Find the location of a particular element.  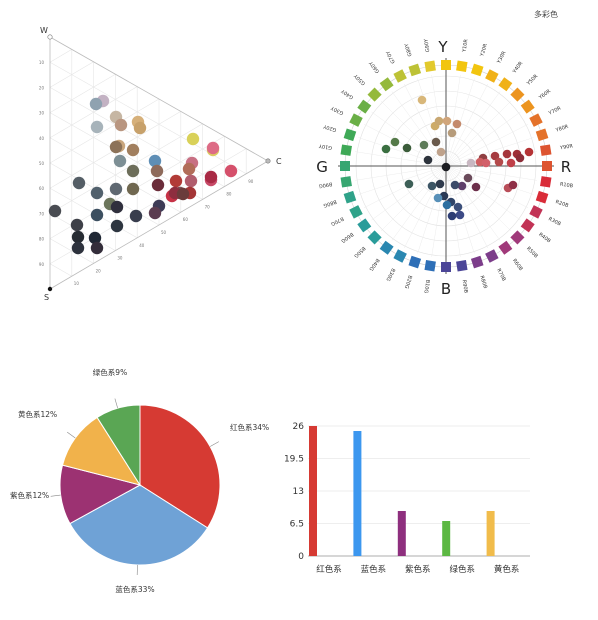

tick-label: 90 is located at coordinates (42, 264).